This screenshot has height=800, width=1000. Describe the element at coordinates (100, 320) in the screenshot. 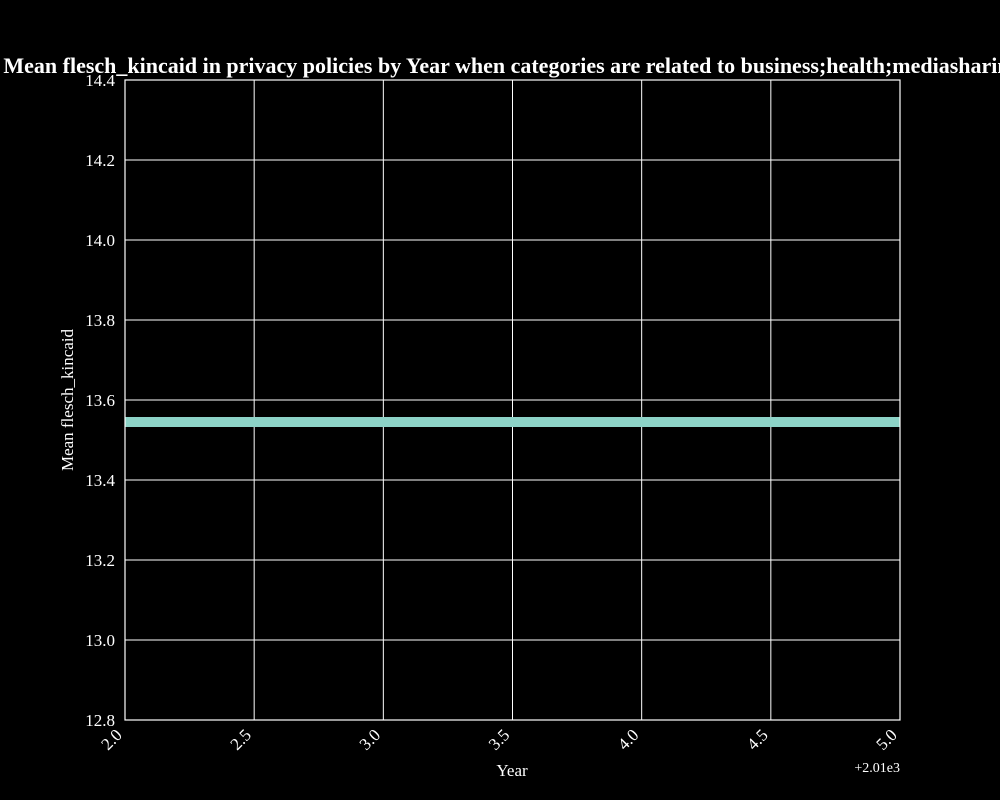

I see `y-tick-label: 13.8` at that location.